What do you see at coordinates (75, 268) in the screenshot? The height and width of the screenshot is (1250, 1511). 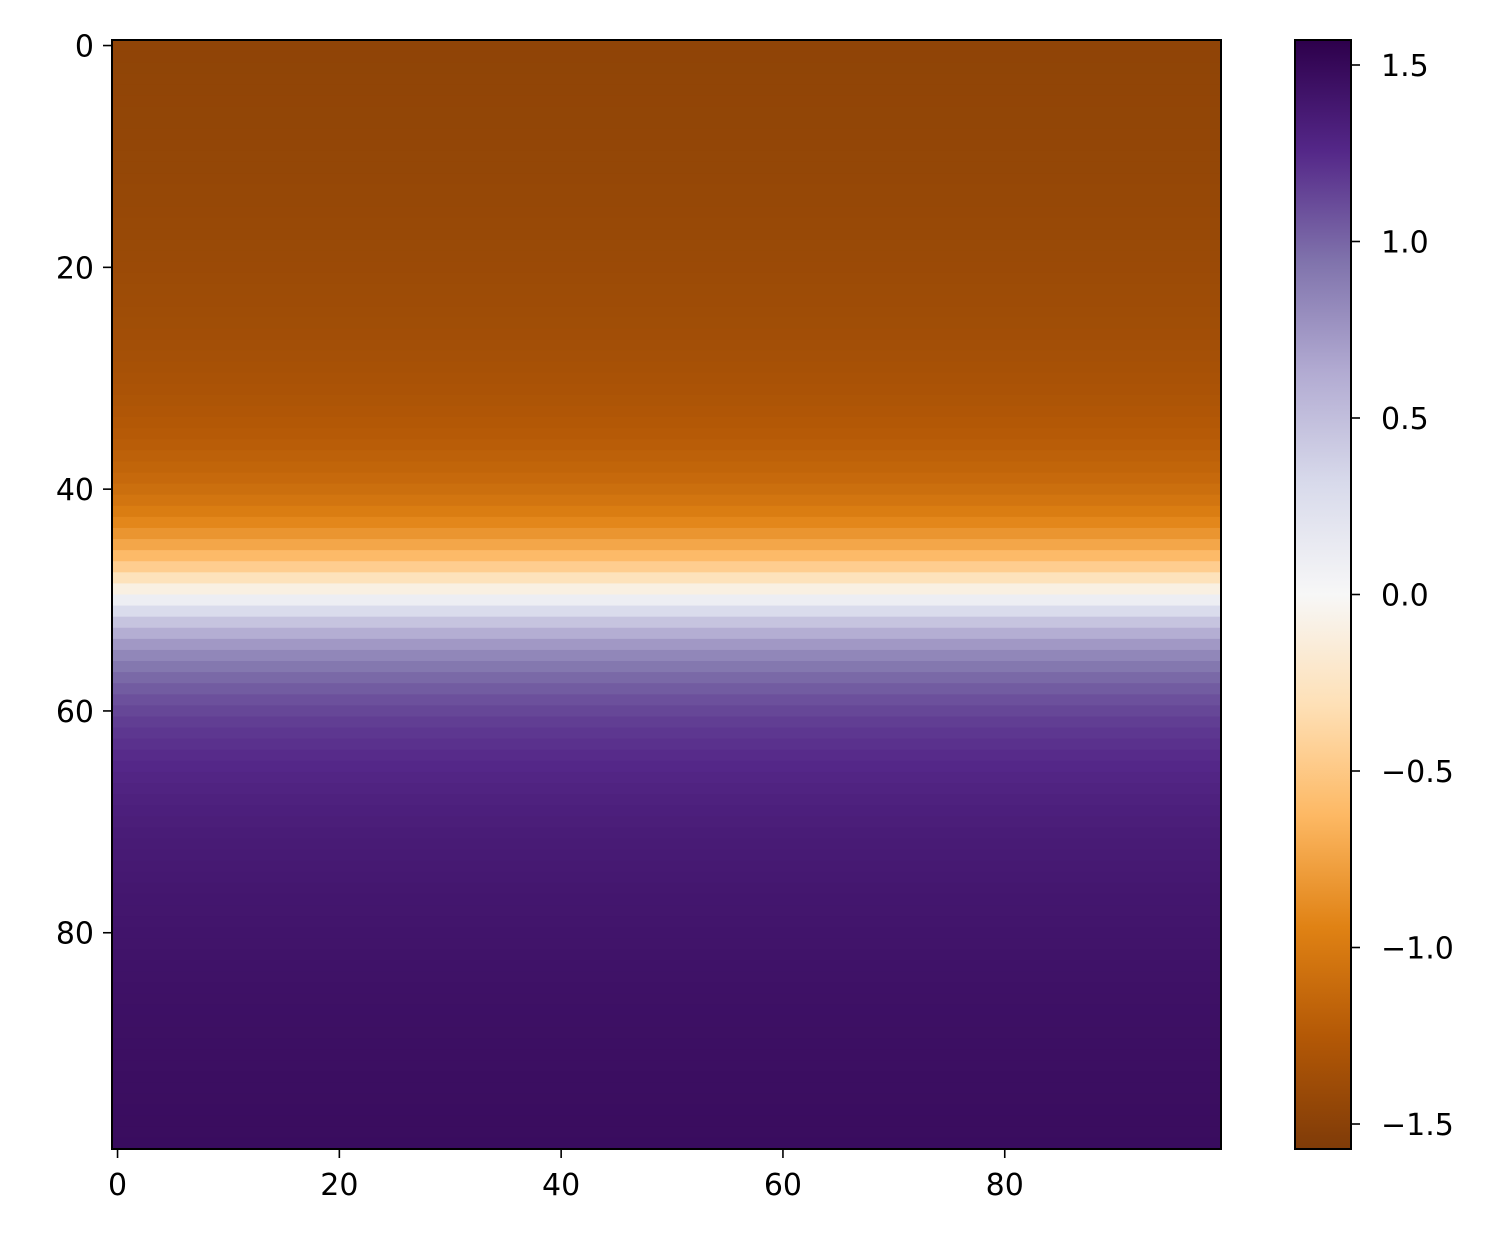 I see `y-tick-label: 20` at bounding box center [75, 268].